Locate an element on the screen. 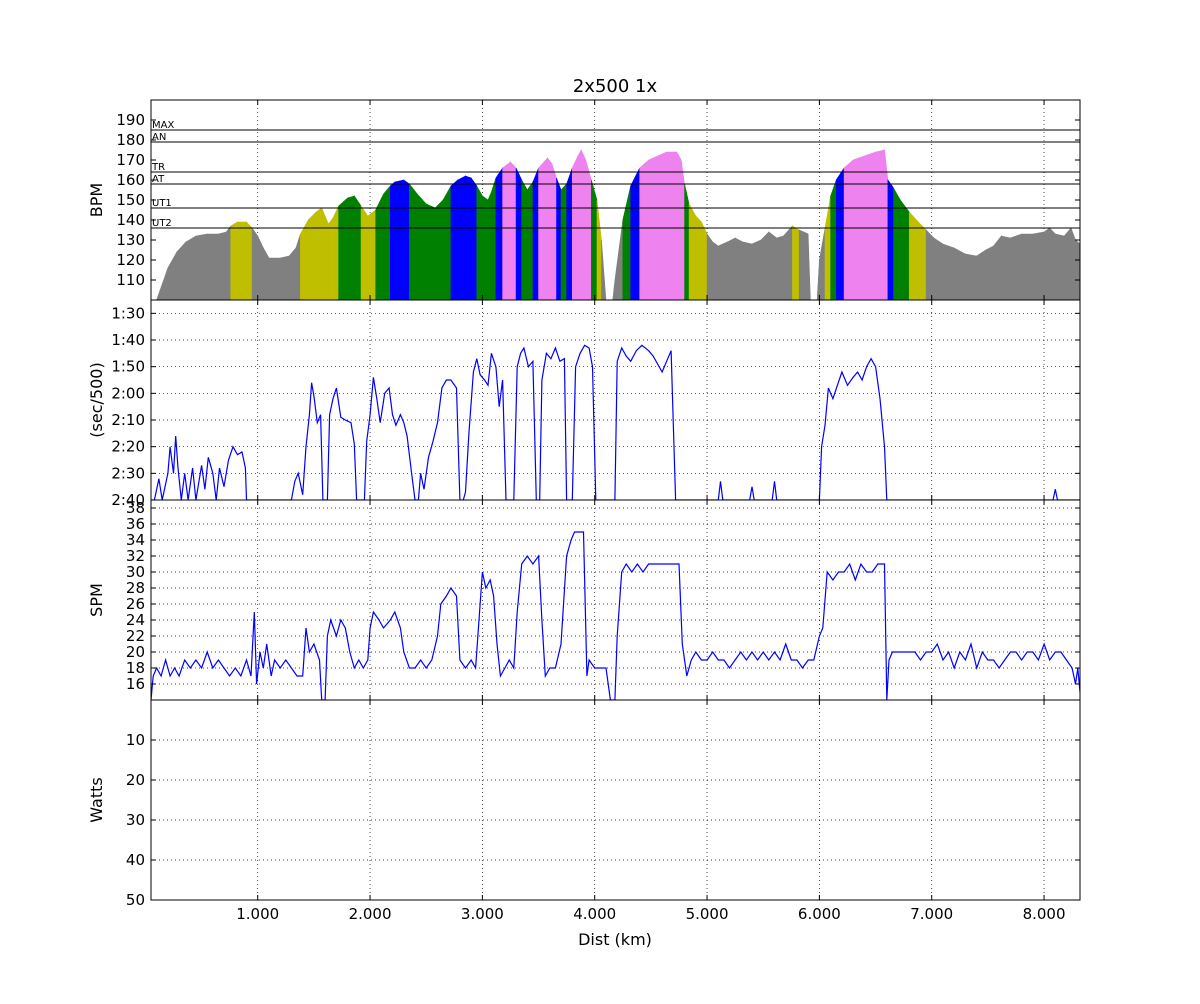 The image size is (1200, 1004). panel-spm-ytick-label: 28 is located at coordinates (135, 588).